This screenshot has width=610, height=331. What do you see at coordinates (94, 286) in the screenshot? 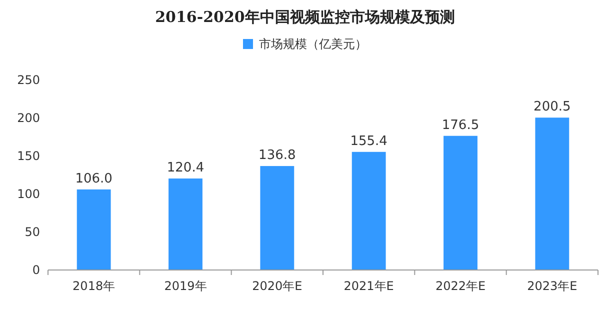
I see `x-tick-label: 2018年` at bounding box center [94, 286].